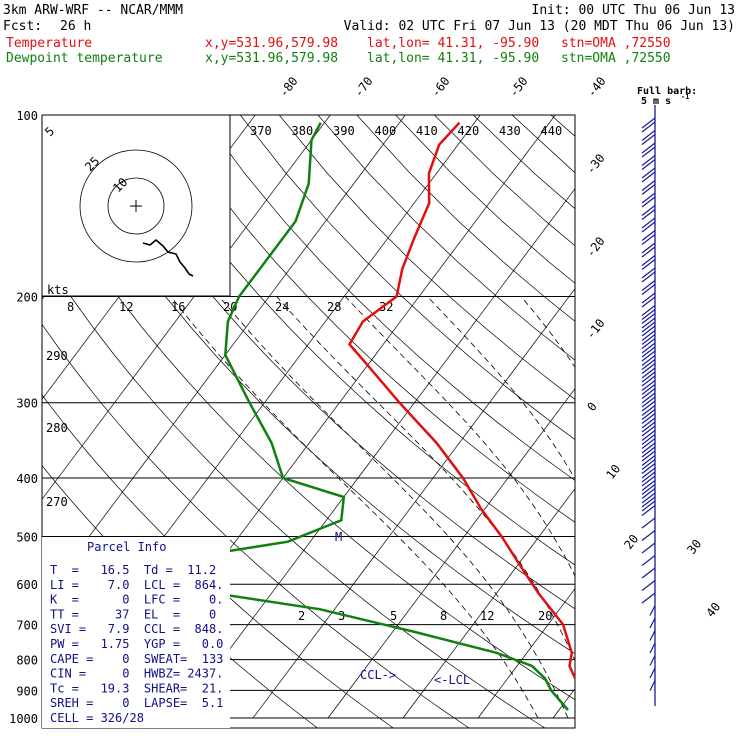 The image size is (740, 740). What do you see at coordinates (58, 290) in the screenshot?
I see `hodograph-units: kts` at bounding box center [58, 290].